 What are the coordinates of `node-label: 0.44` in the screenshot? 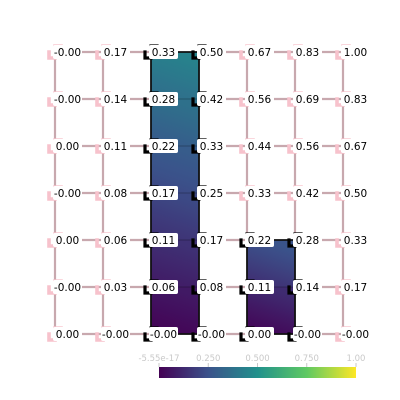 It's located at (259, 146).